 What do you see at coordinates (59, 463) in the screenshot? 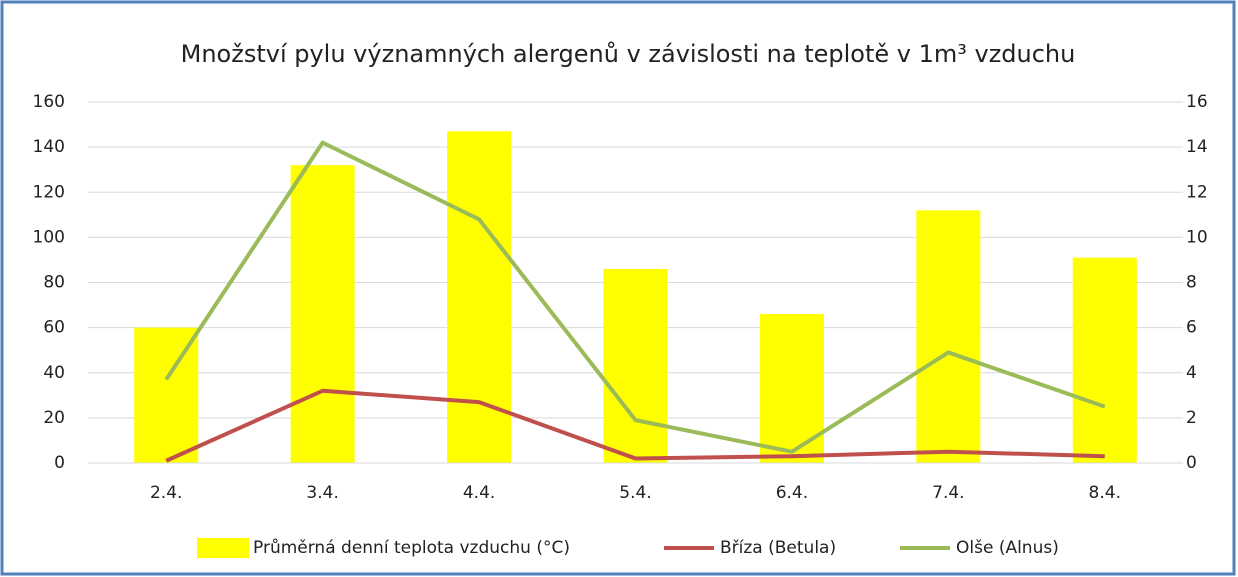
I see `y-tick-label: 0` at bounding box center [59, 463].